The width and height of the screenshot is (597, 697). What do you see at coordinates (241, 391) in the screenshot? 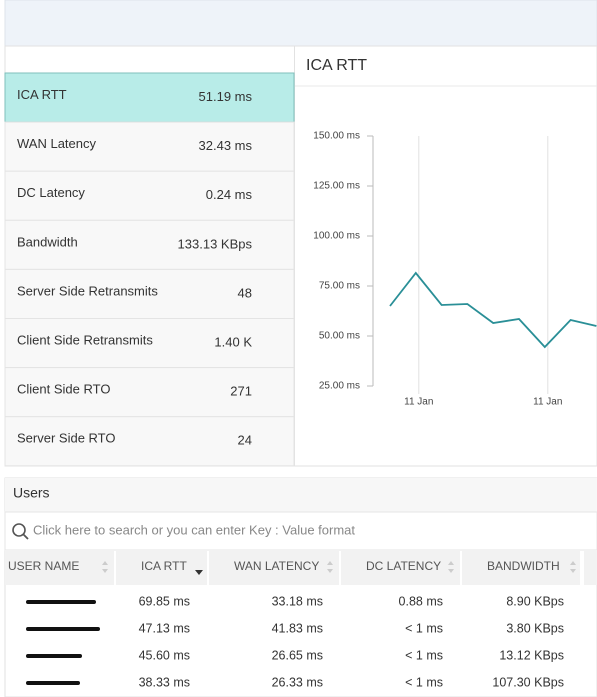
I see `metric-value: 271` at bounding box center [241, 391].